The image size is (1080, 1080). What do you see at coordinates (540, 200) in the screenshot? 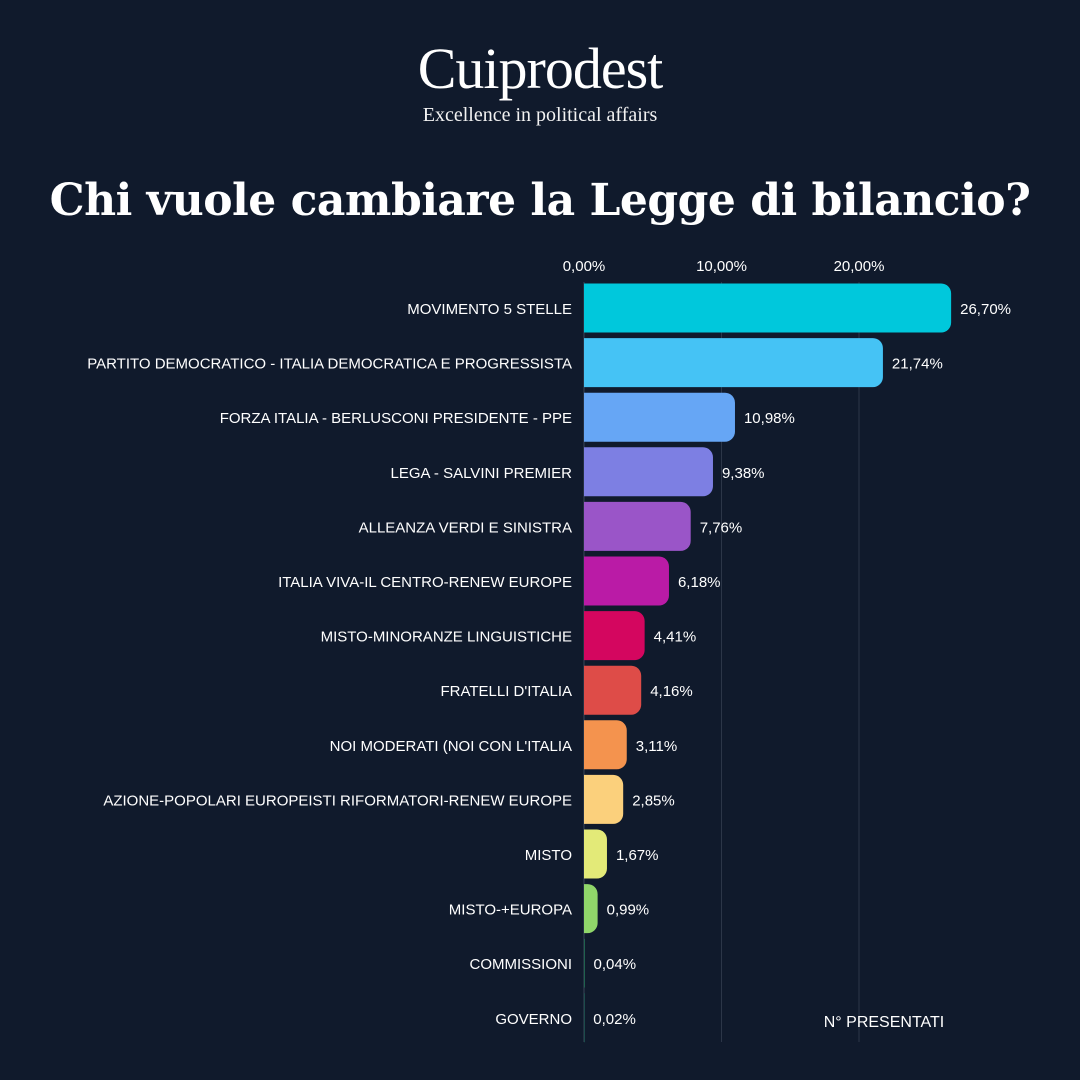
I see `chart-title: Chi vuole cambiare la Legge di bilancio?` at bounding box center [540, 200].